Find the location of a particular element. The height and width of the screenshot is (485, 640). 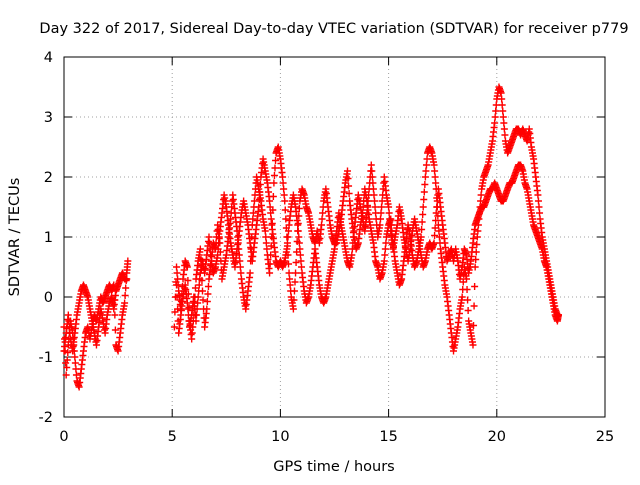

x-tick-label: 15 is located at coordinates (388, 437).